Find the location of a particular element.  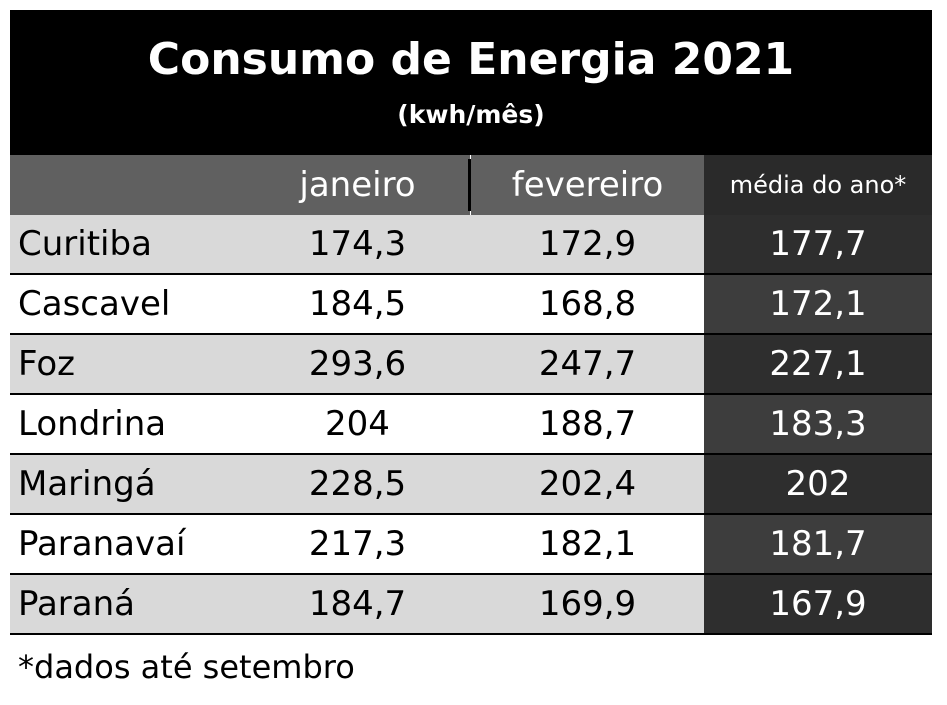

janeiro-cell: 184,7 is located at coordinates (357, 604).